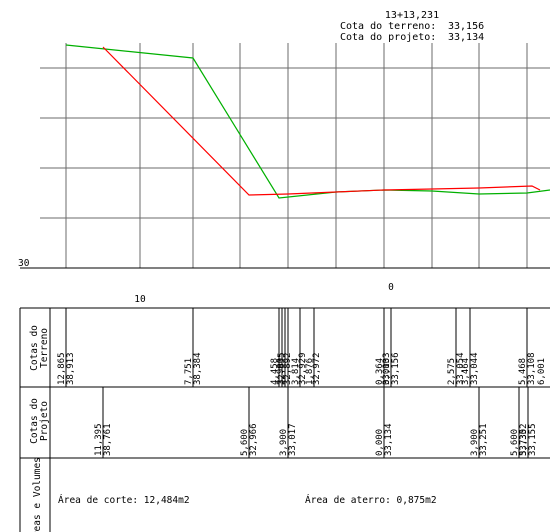  What do you see at coordinates (466, 26) in the screenshot?
I see `terrain-elevation-value: 33,156` at bounding box center [466, 26].